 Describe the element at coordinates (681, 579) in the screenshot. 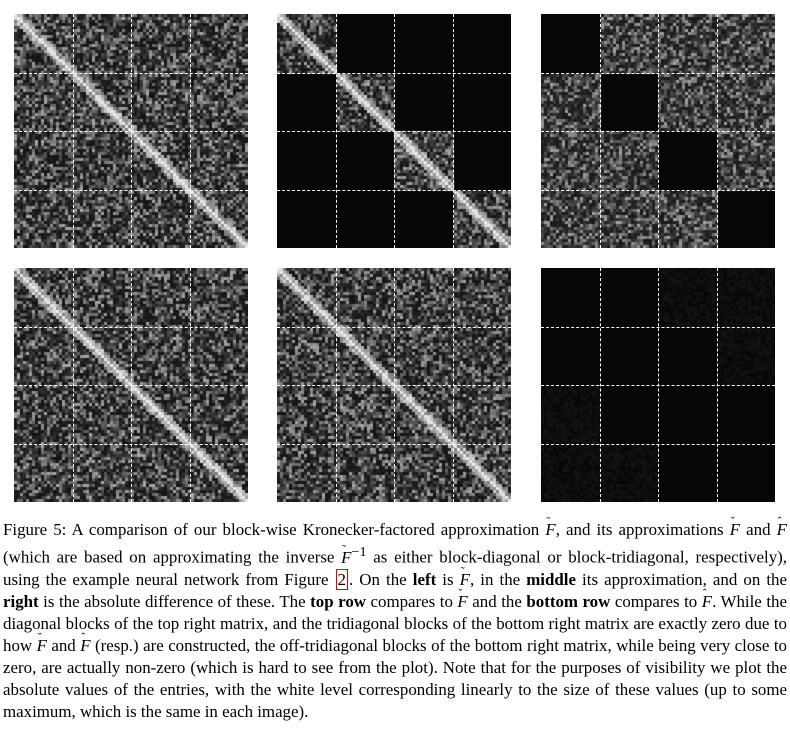

I see `caption-text: its approximation, and on the` at that location.